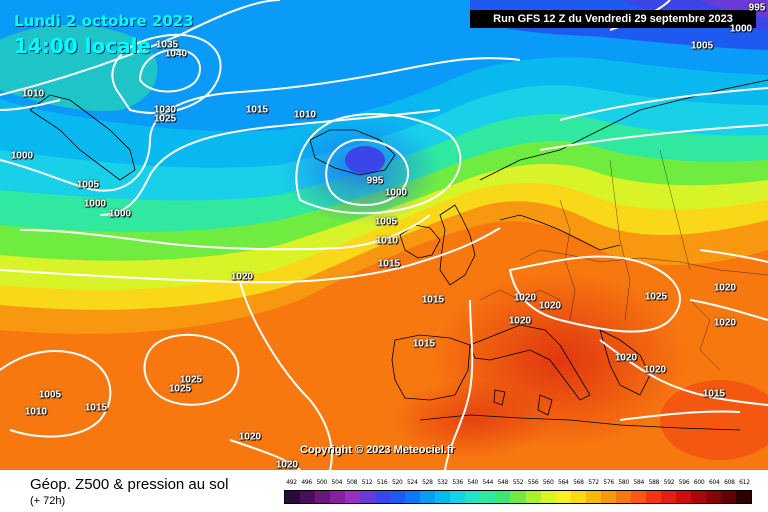 The image size is (768, 512). What do you see at coordinates (503, 482) in the screenshot?
I see `scale-value: 548` at bounding box center [503, 482].